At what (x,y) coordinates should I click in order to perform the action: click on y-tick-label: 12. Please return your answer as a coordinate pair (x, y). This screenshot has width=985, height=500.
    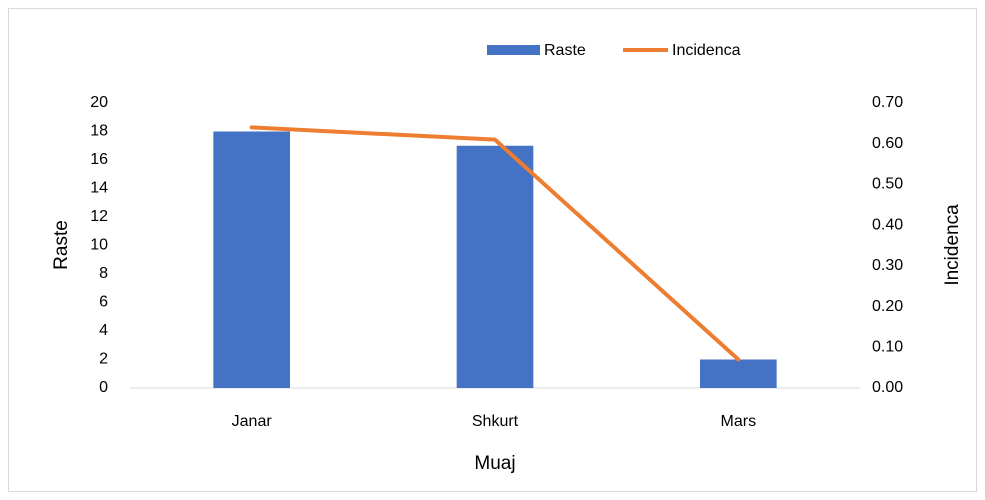
    Looking at the image, I should click on (99, 216).